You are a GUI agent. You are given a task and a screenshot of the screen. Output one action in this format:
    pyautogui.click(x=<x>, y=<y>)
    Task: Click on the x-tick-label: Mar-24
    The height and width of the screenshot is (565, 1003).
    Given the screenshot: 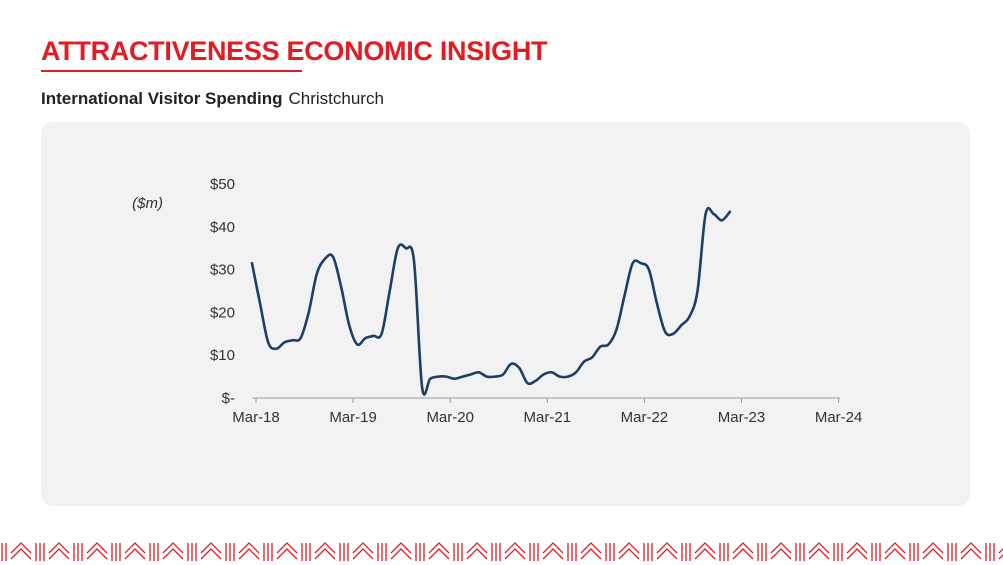 What is the action you would take?
    pyautogui.click(x=839, y=417)
    